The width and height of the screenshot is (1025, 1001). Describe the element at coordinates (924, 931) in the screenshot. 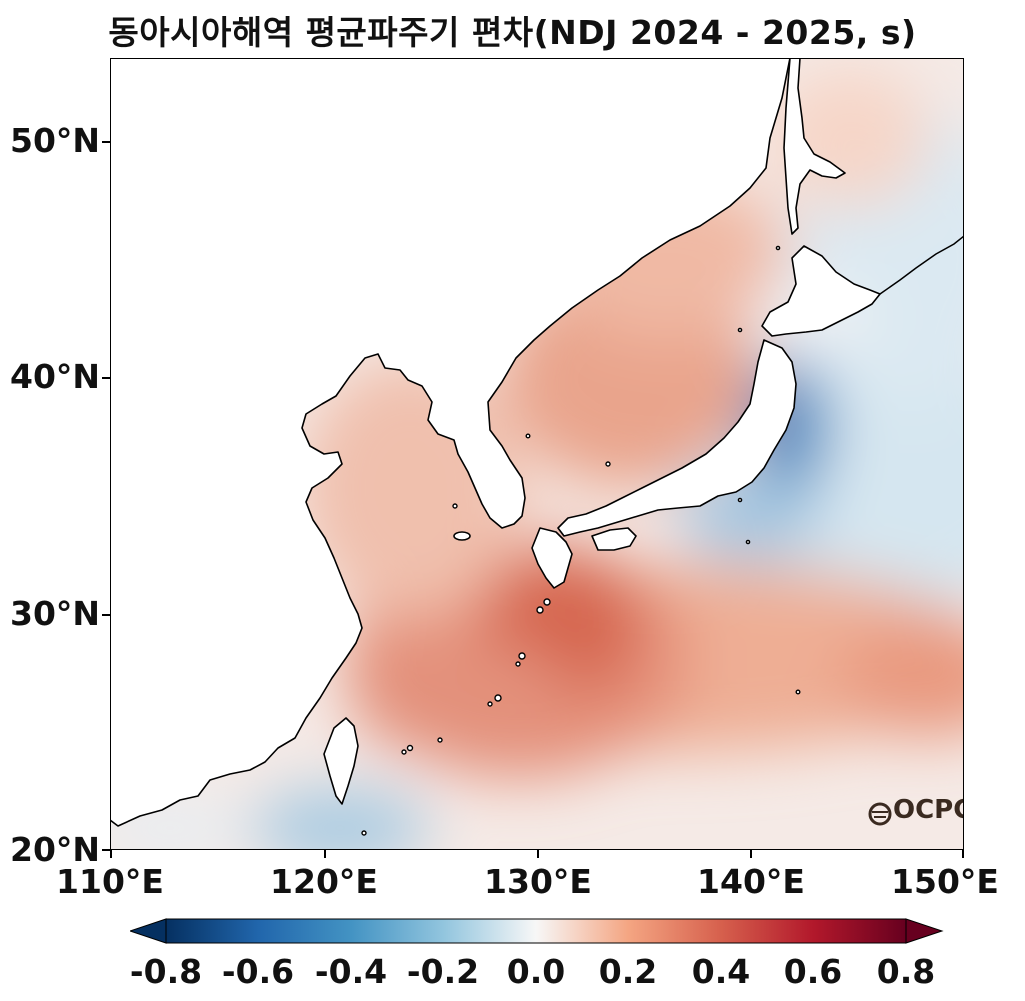

I see `colorbar-extend-high` at that location.